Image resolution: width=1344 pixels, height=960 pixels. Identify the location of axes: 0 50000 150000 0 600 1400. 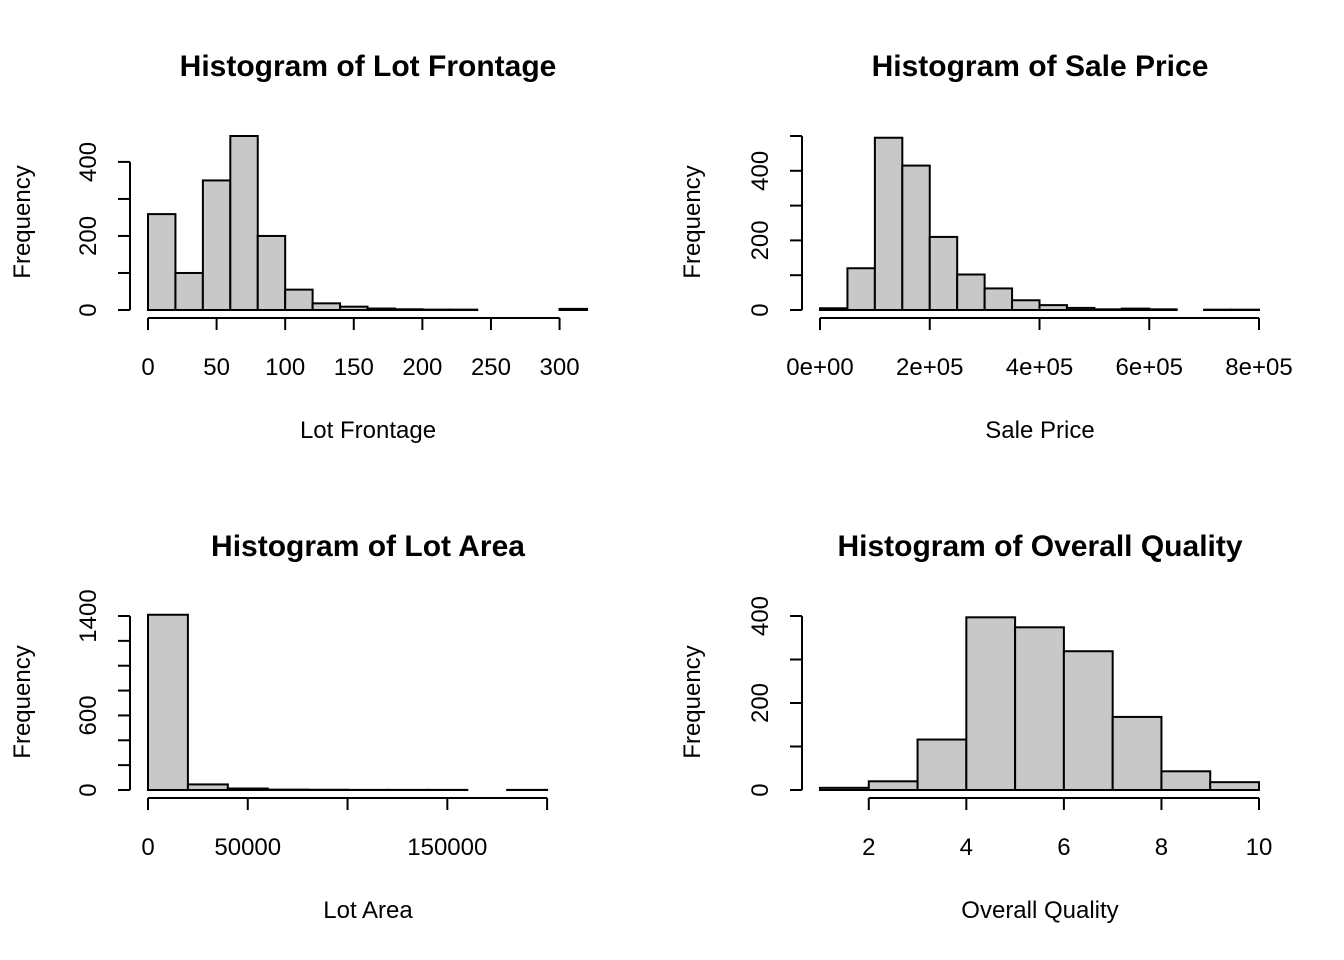
(312, 725).